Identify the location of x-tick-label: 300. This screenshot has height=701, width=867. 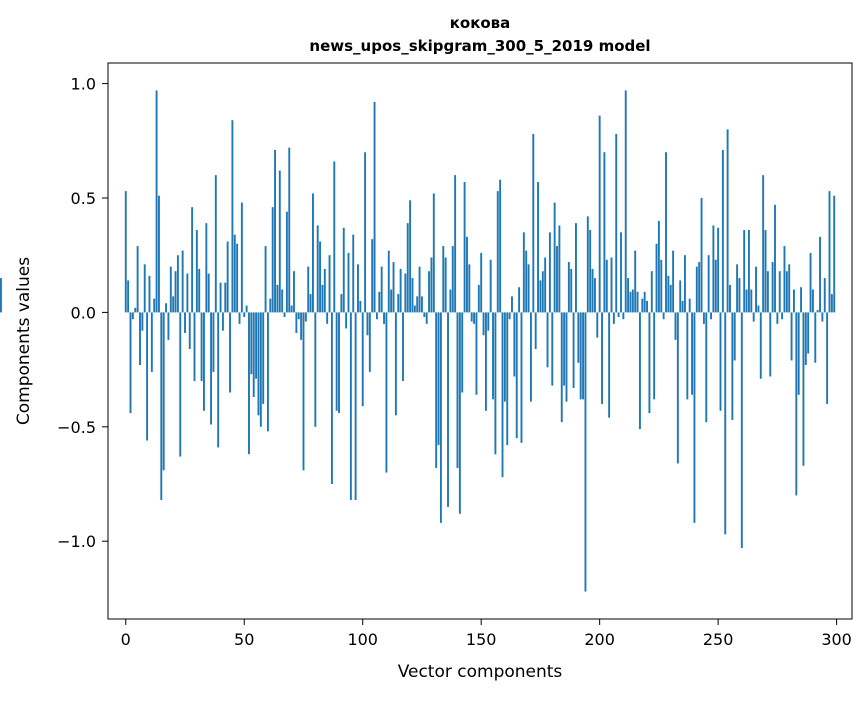
(836, 639).